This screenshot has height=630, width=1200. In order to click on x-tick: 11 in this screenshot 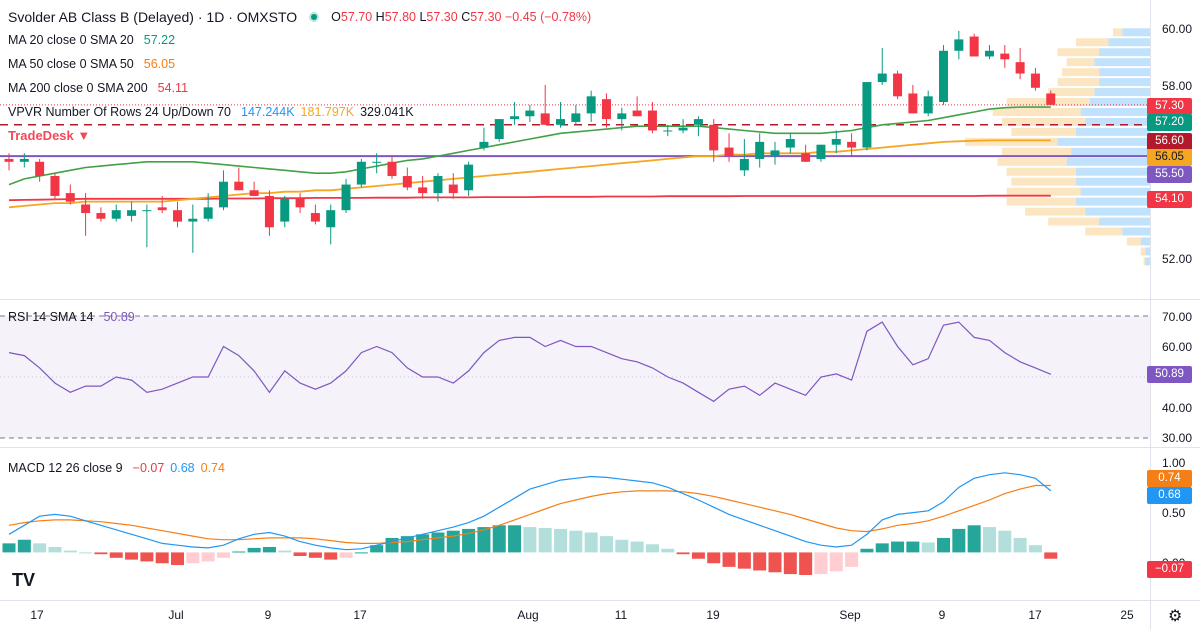, I will do `click(621, 615)`.